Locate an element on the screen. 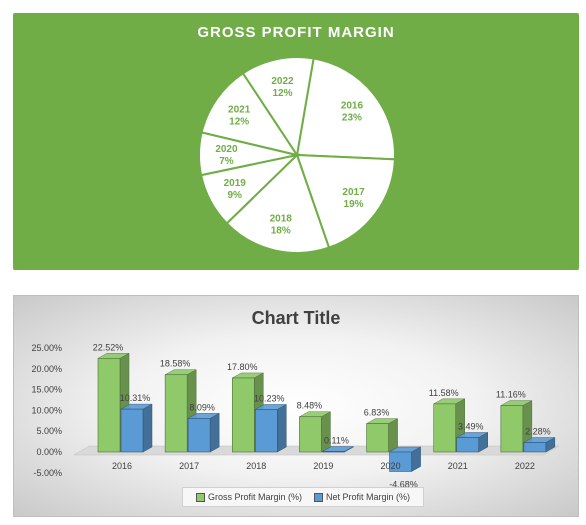  pie-slice-2016 is located at coordinates (345, 109).